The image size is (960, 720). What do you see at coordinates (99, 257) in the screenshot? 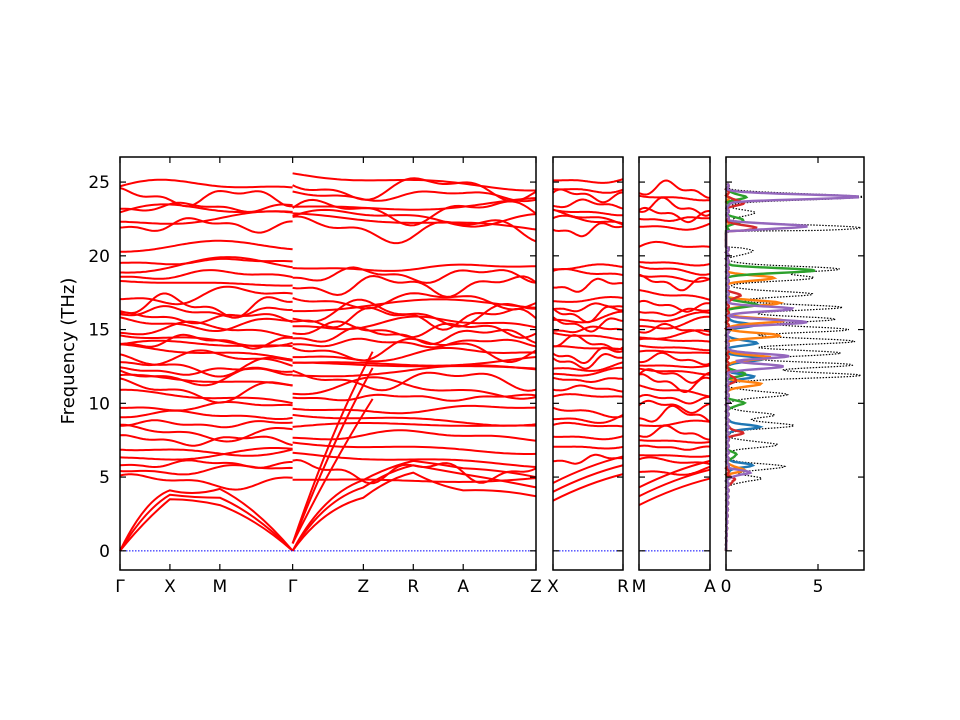
I see `y-tick-label: 20` at bounding box center [99, 257].